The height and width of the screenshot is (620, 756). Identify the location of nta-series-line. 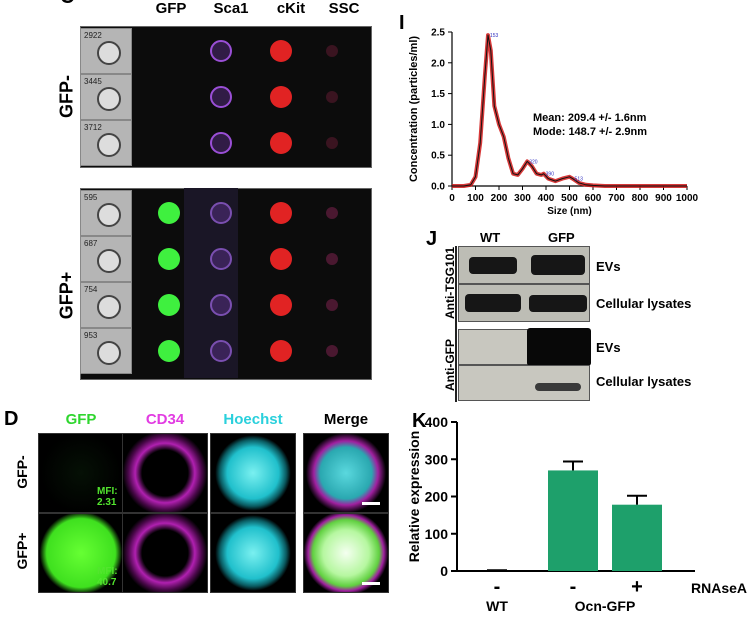
(569, 110).